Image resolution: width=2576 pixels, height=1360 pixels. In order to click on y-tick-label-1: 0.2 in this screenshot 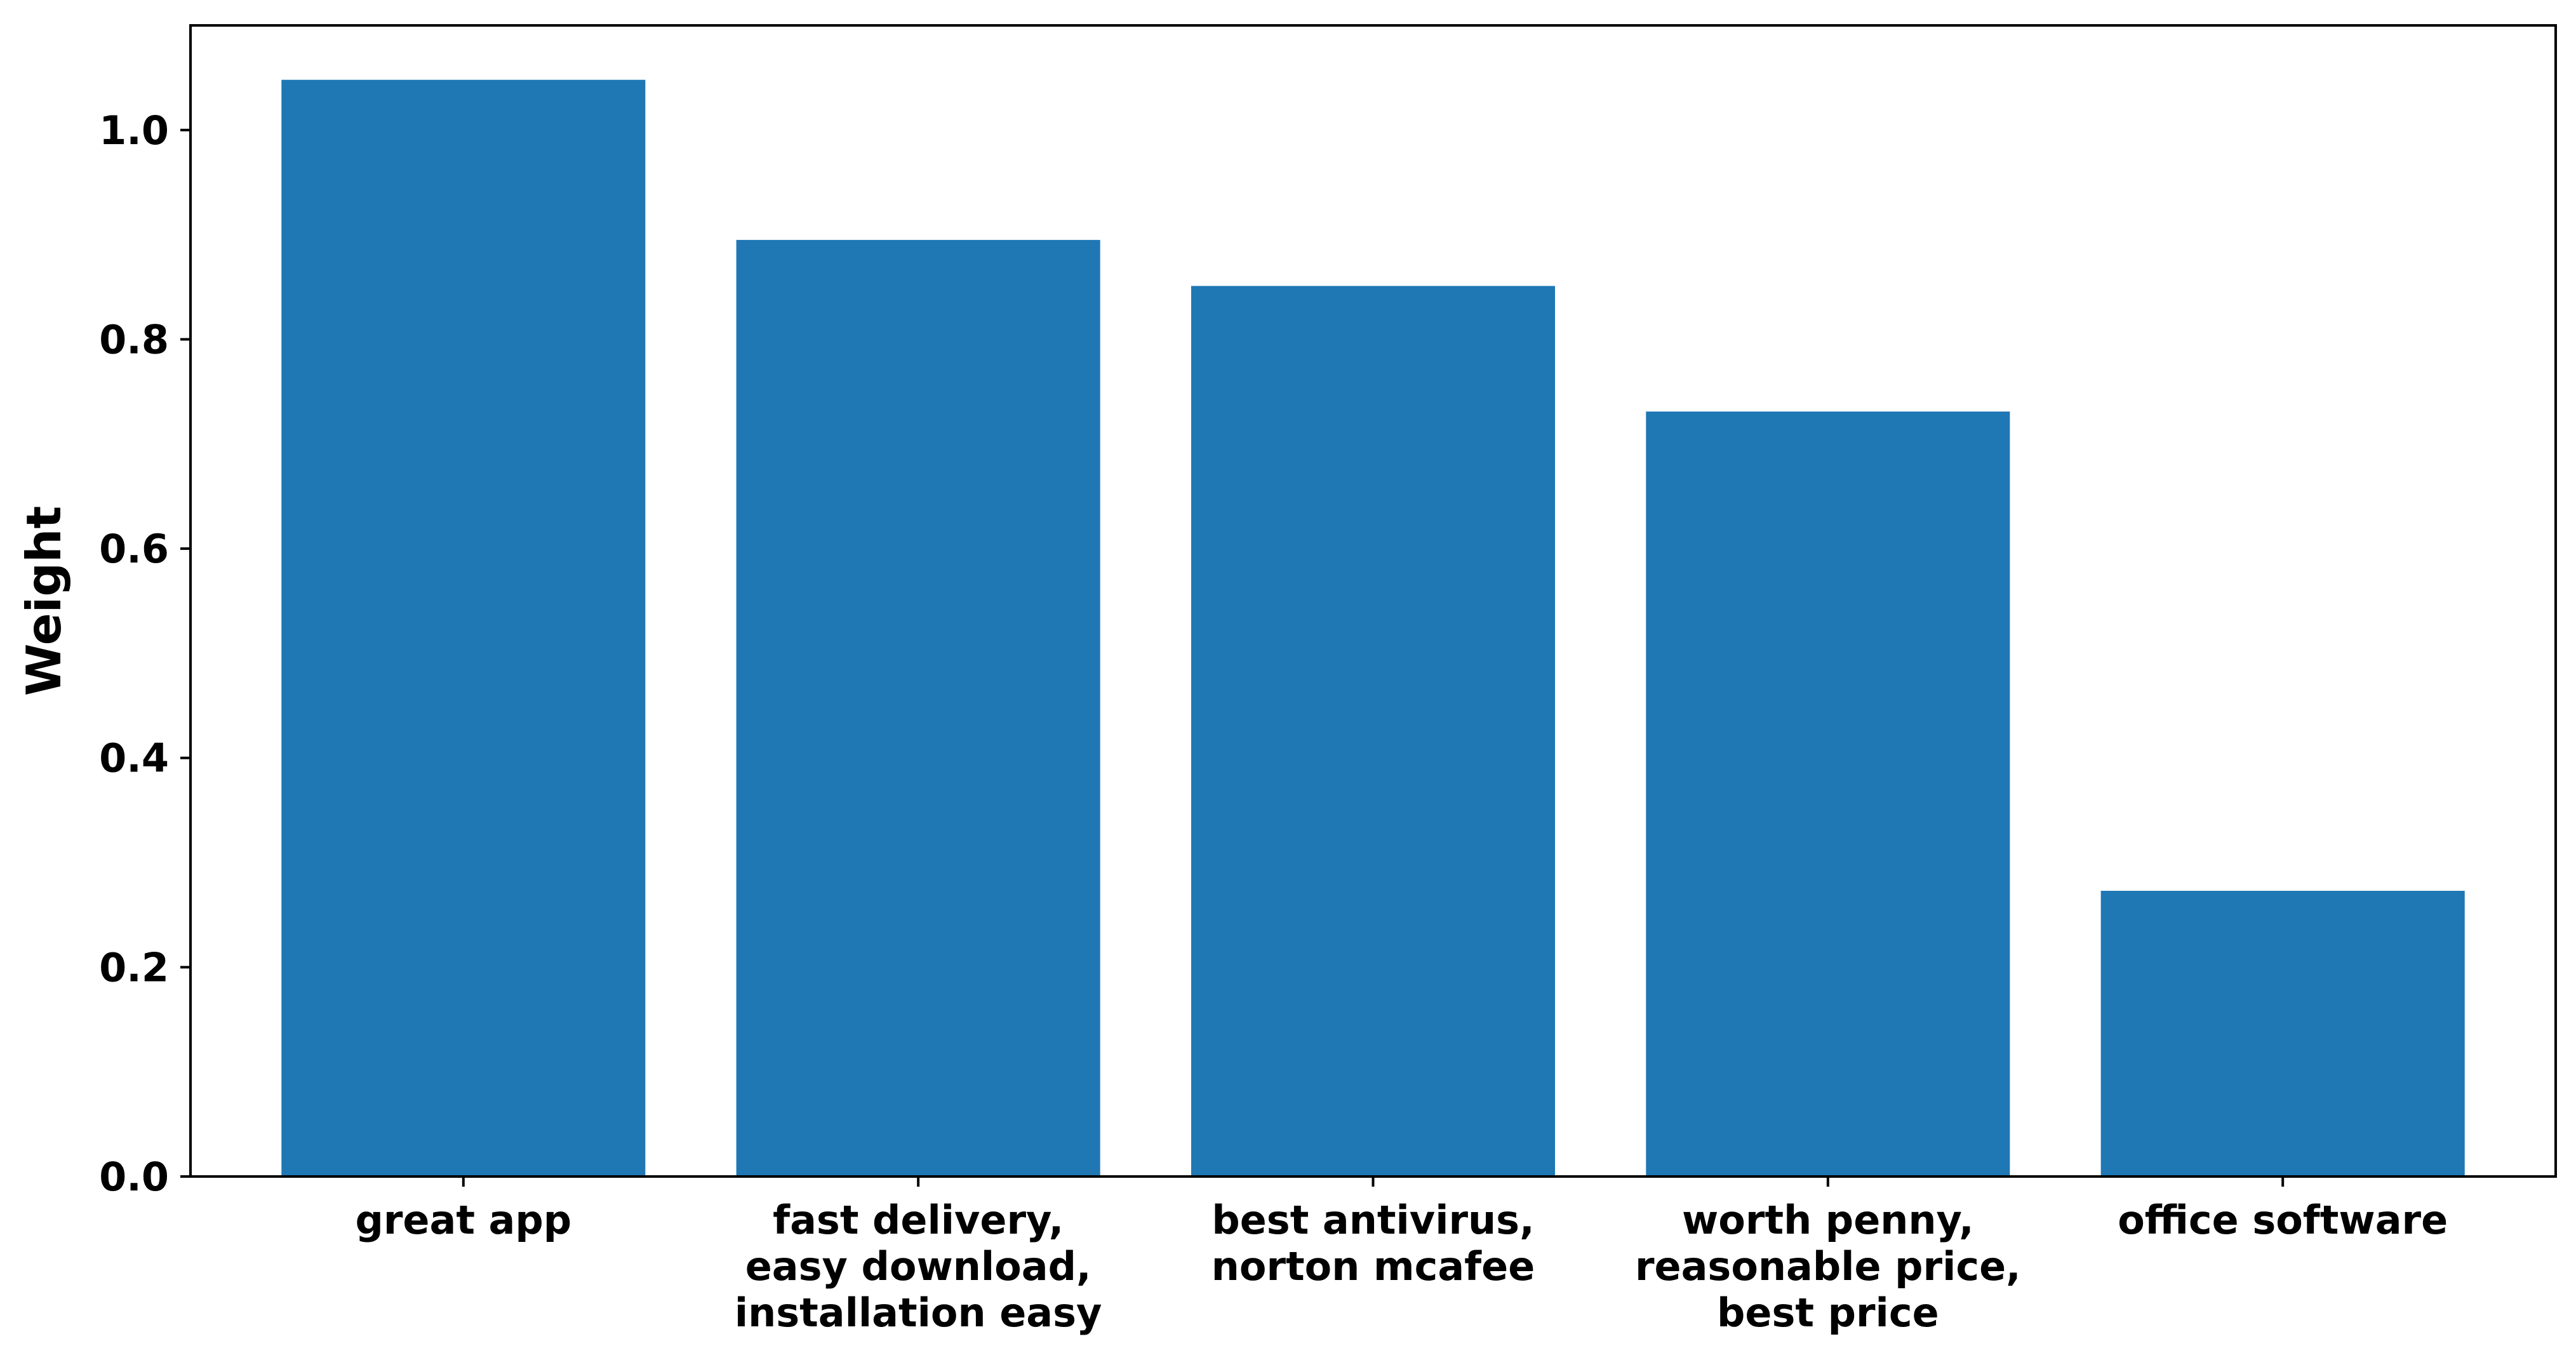, I will do `click(134, 967)`.